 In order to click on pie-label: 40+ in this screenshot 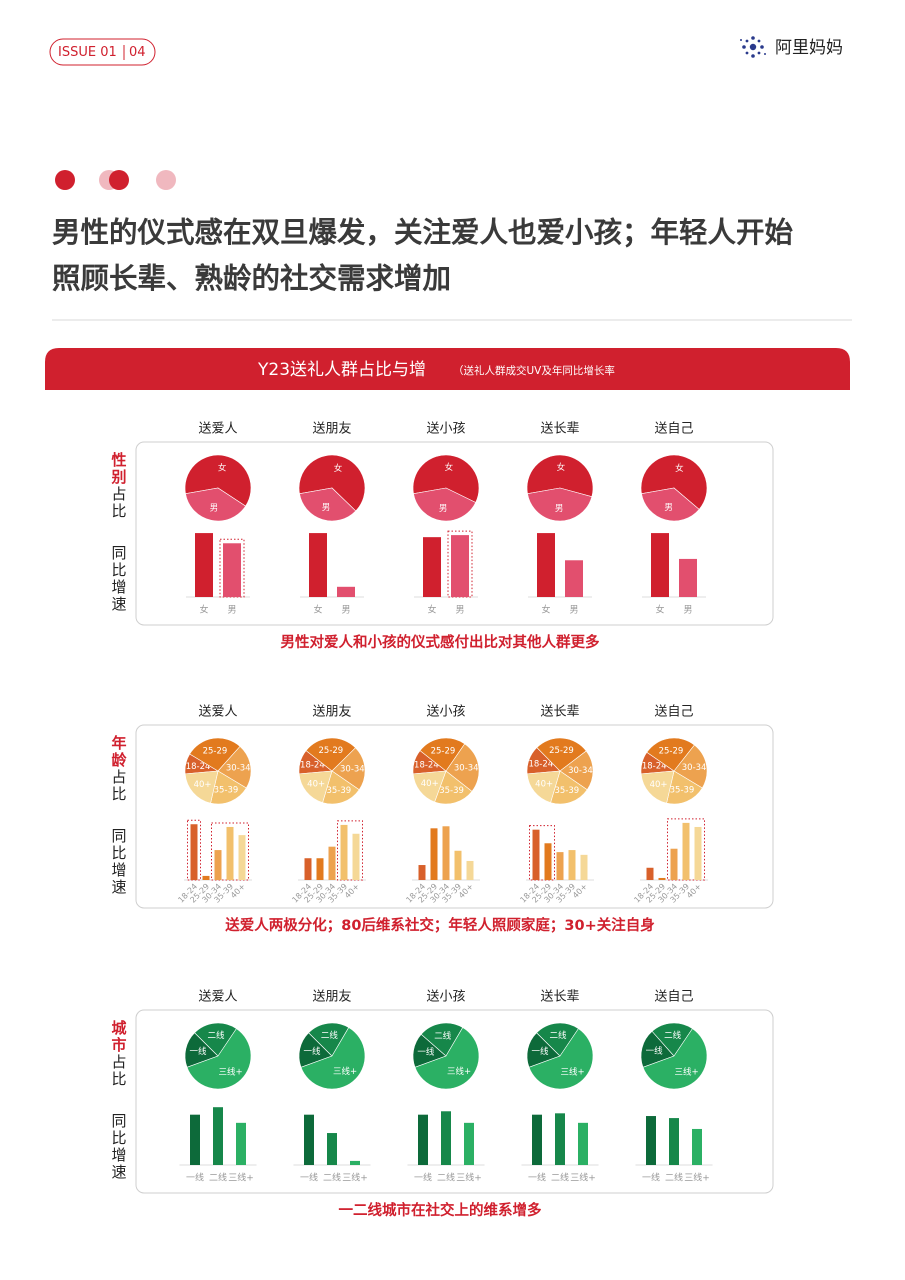, I will do `click(430, 784)`.